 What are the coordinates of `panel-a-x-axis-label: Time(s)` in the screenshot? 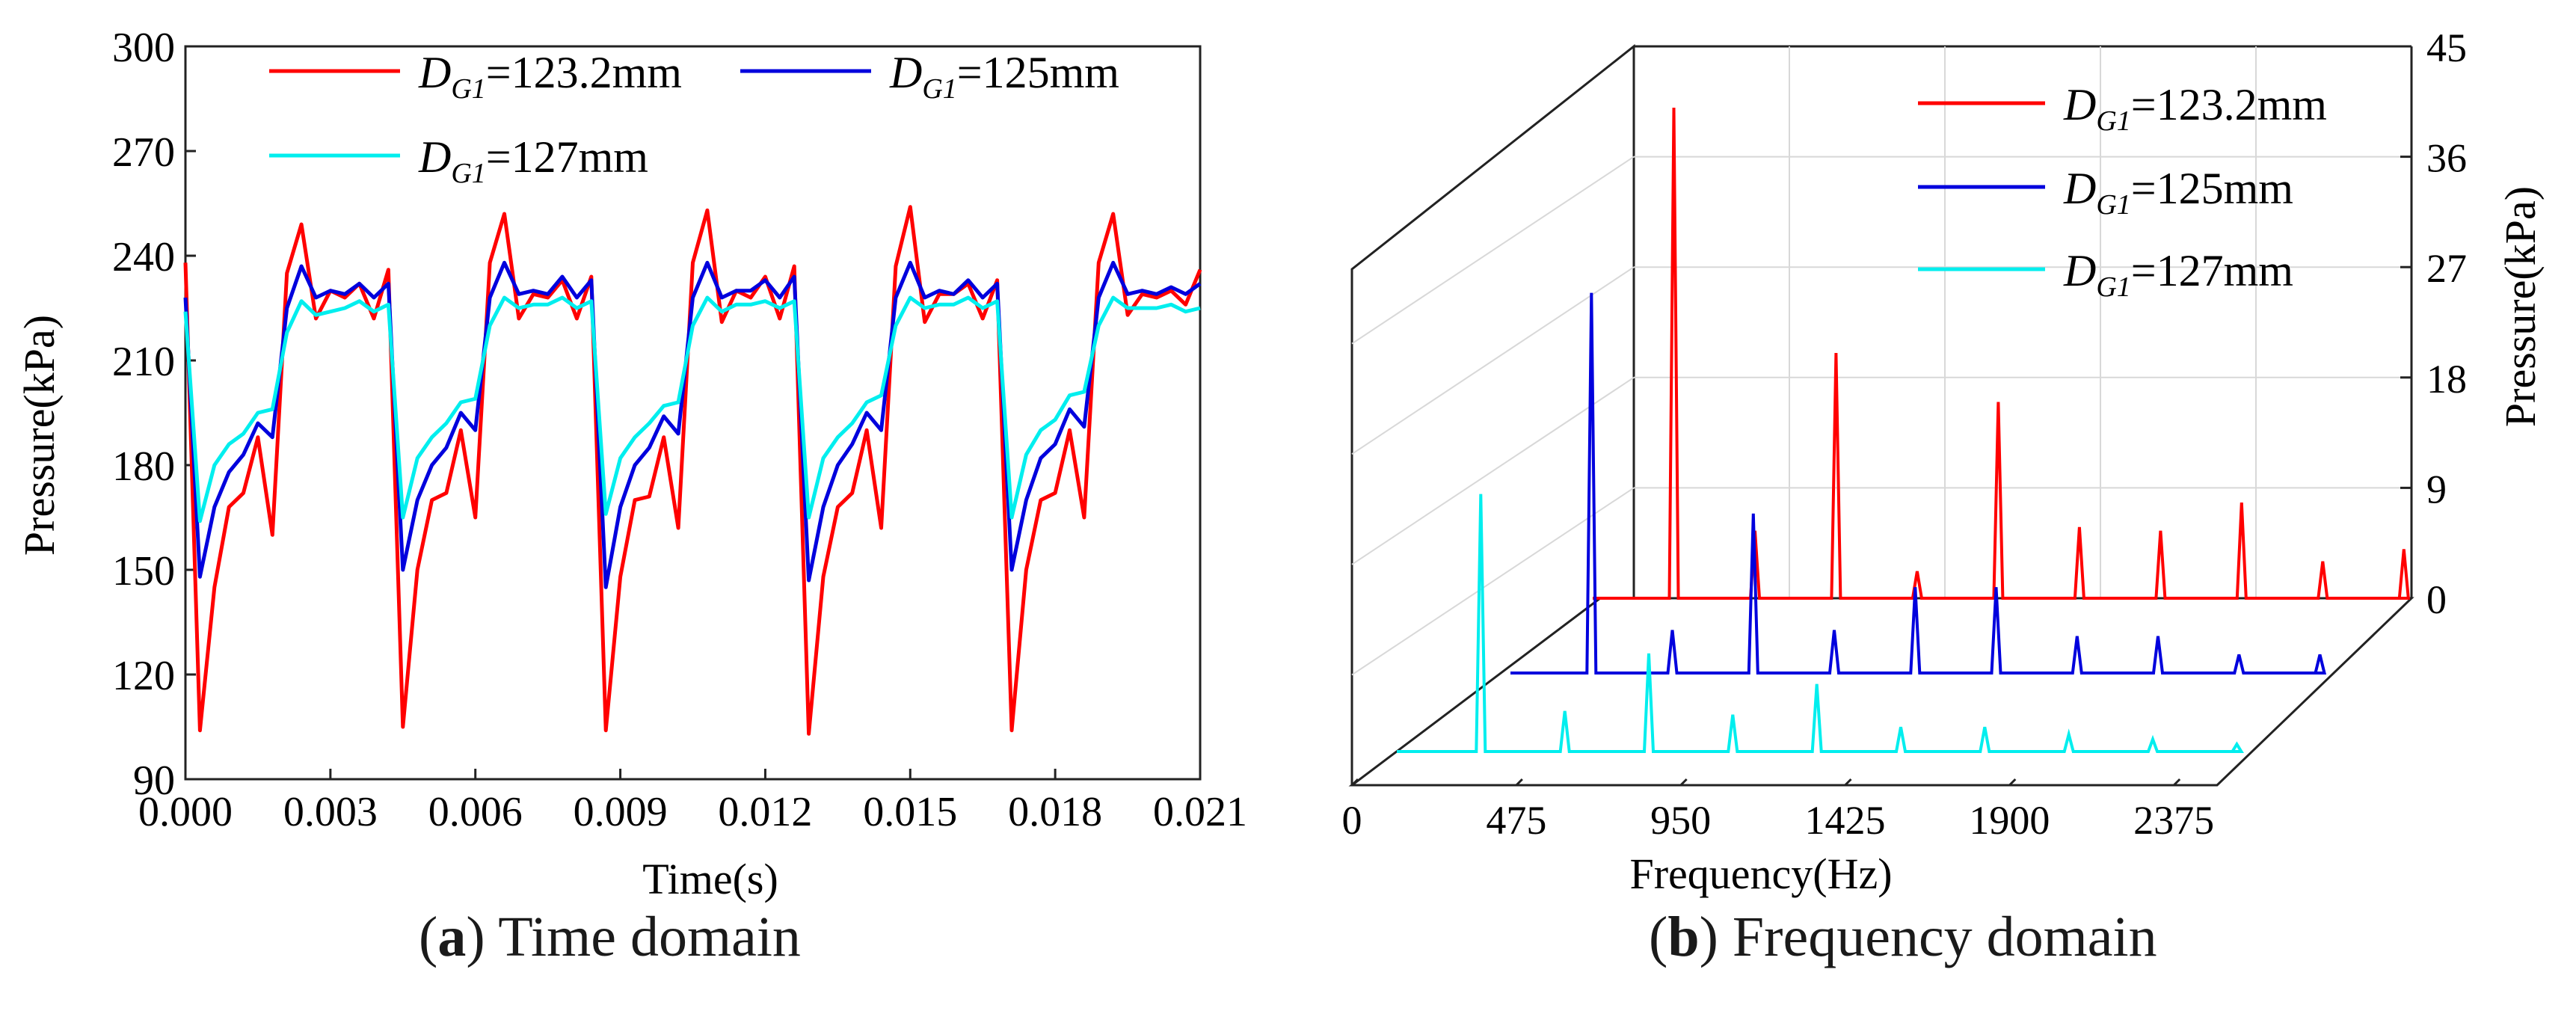 It's located at (710, 879).